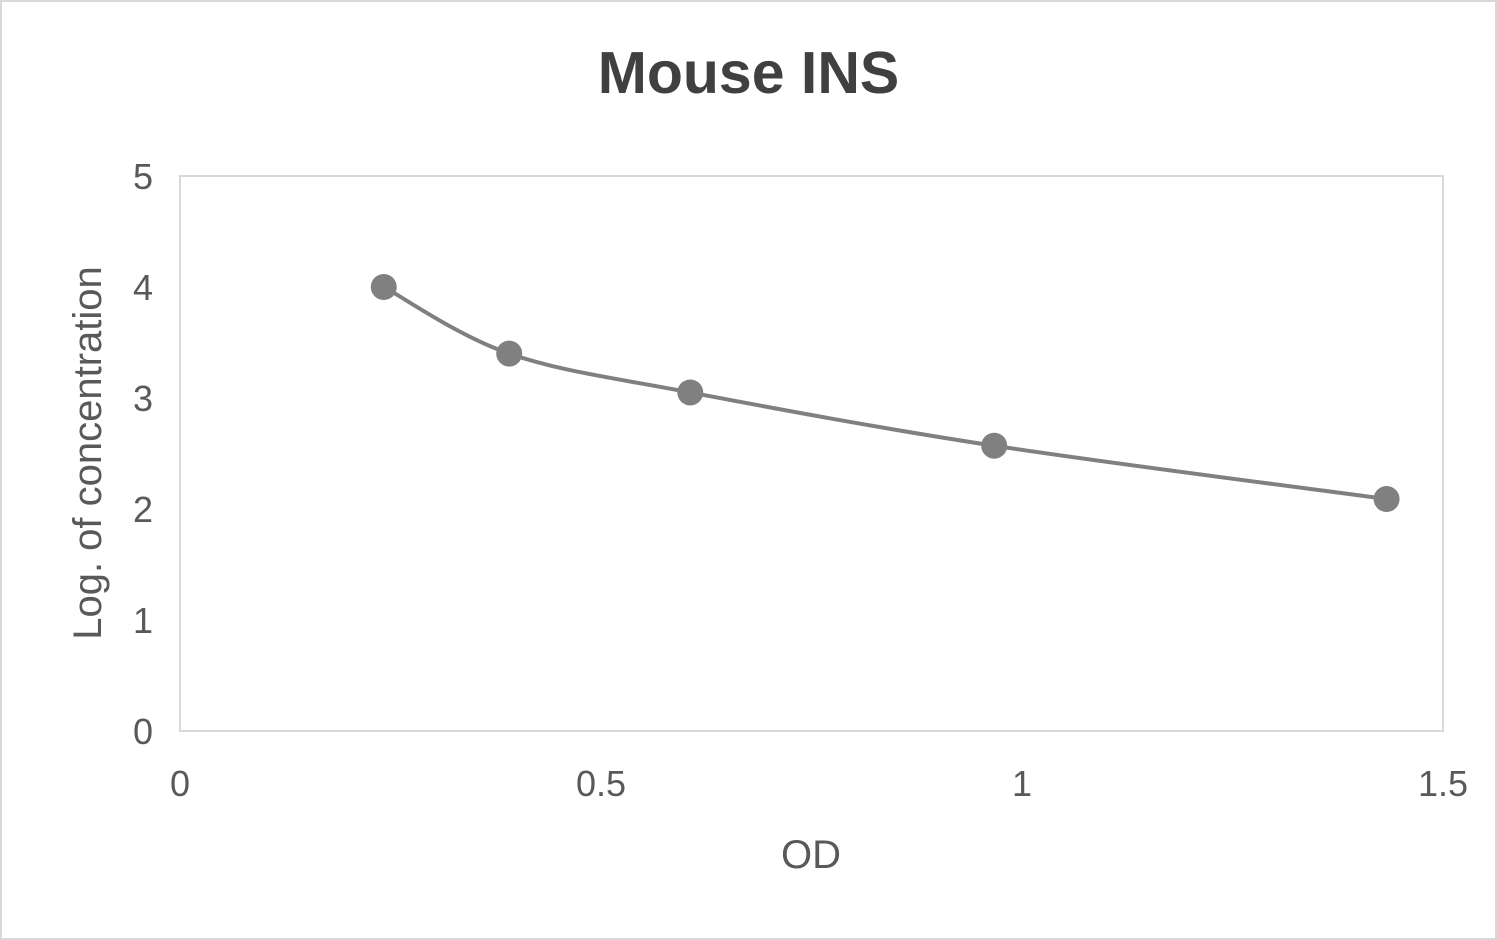 This screenshot has width=1497, height=940. I want to click on y-tick-label: 2, so click(143, 509).